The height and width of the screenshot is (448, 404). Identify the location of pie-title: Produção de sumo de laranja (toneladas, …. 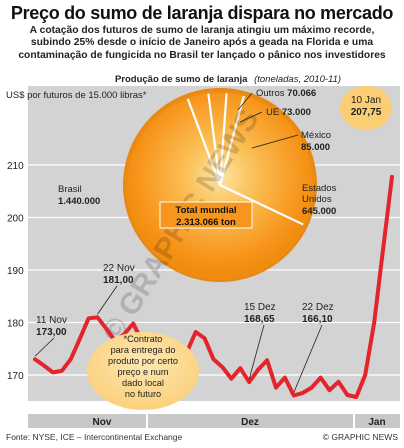
(228, 79).